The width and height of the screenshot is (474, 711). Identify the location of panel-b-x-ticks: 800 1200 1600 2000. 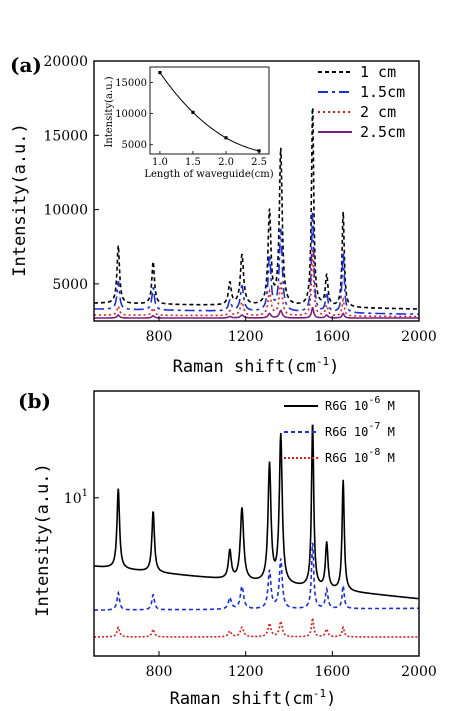
(291, 665).